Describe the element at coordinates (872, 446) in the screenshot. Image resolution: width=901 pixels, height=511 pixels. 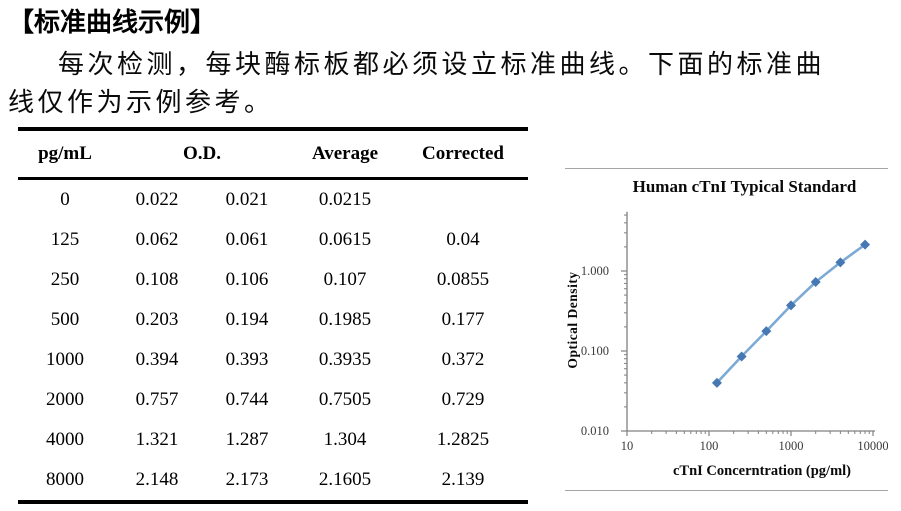
I see `x-tick-label: 10000` at that location.